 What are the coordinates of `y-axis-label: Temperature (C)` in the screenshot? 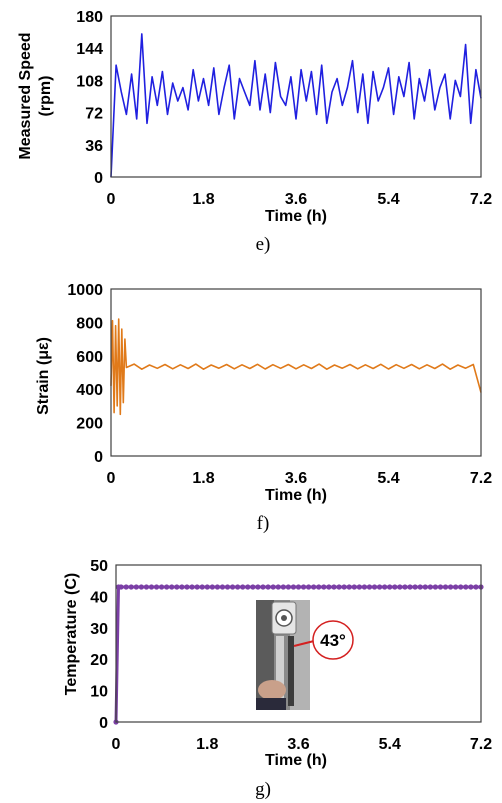 It's located at (71, 634).